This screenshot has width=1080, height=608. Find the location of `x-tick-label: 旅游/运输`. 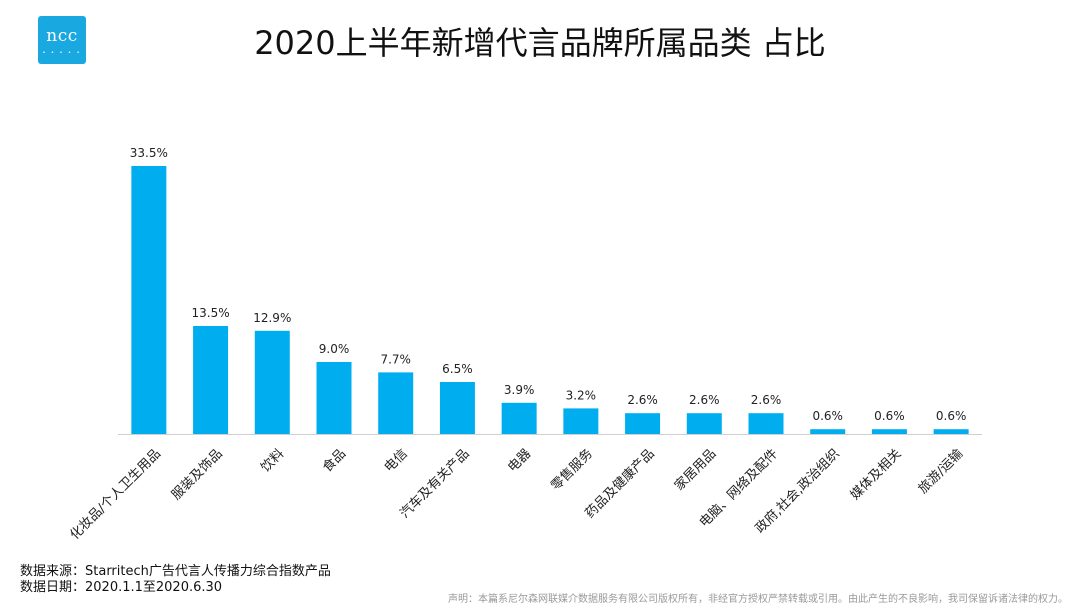

x-tick-label: 旅游/运输 is located at coordinates (940, 471).